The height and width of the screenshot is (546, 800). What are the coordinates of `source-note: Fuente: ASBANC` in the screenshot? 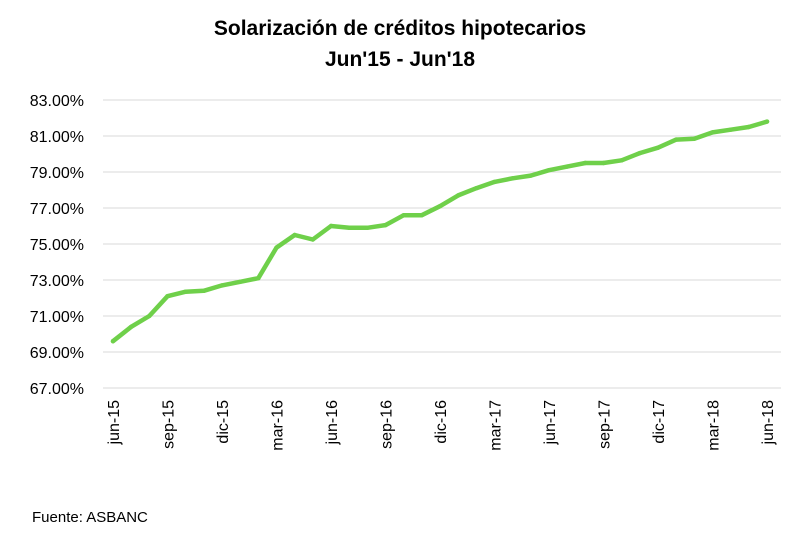 It's located at (90, 517).